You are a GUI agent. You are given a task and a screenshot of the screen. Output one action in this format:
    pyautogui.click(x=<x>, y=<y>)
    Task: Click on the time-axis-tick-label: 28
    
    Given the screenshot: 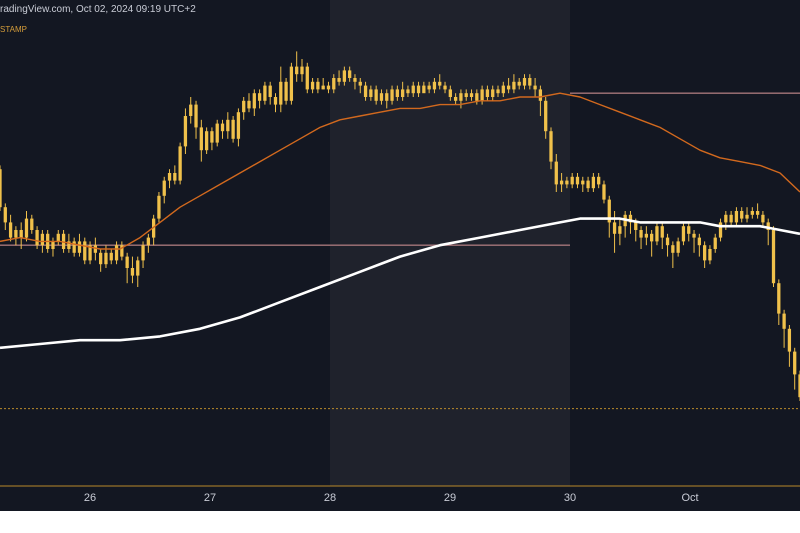 What is the action you would take?
    pyautogui.click(x=330, y=498)
    